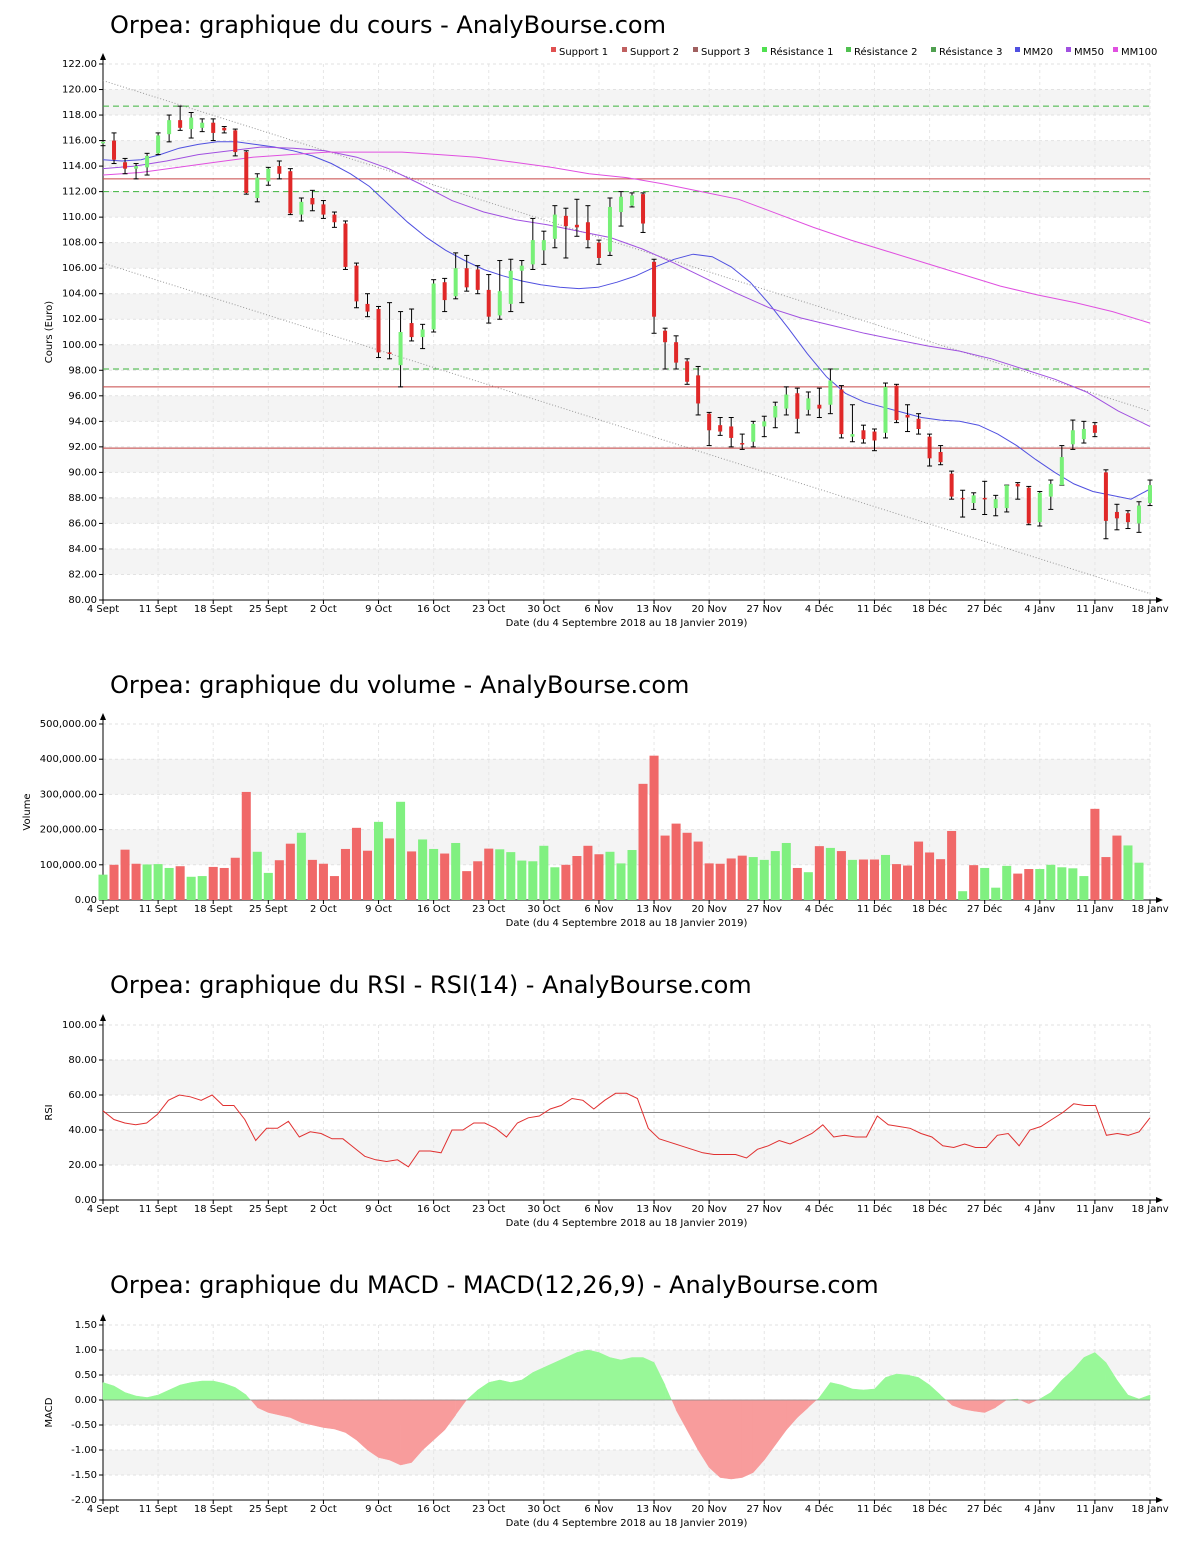 The height and width of the screenshot is (1550, 1200). I want to click on y-tick-label: 108.00, so click(79, 243).